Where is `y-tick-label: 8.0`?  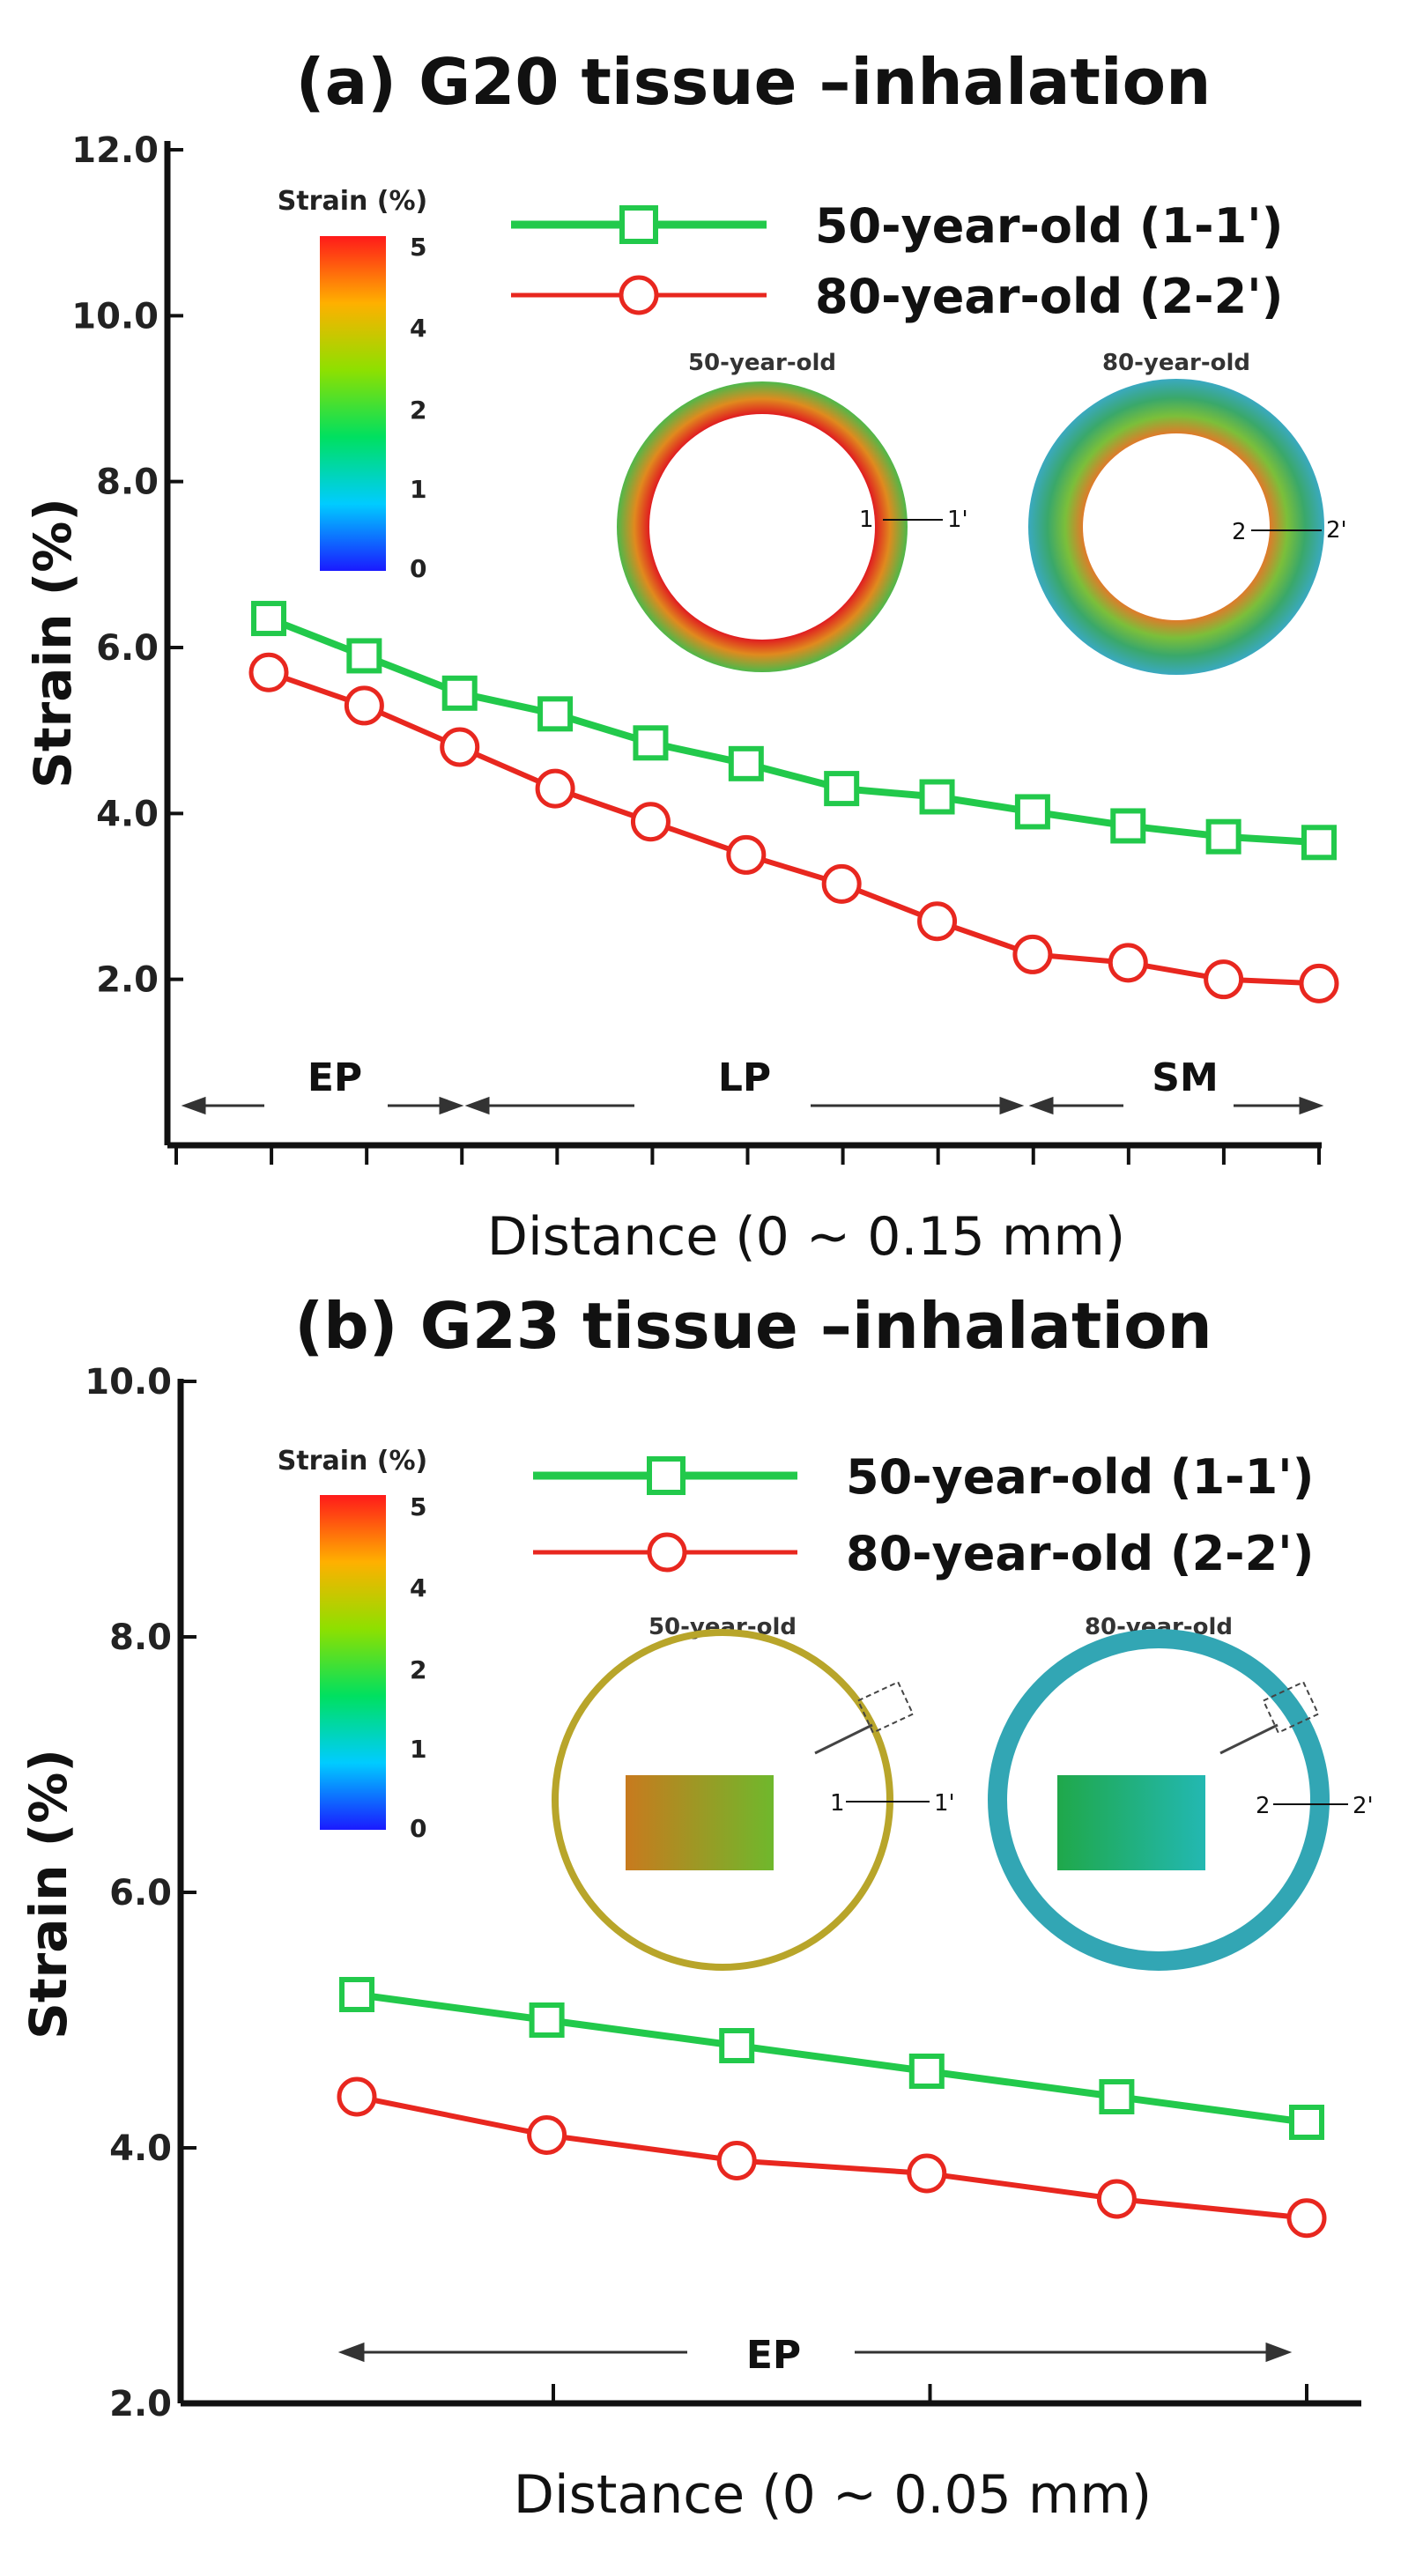 y-tick-label: 8.0 is located at coordinates (127, 483).